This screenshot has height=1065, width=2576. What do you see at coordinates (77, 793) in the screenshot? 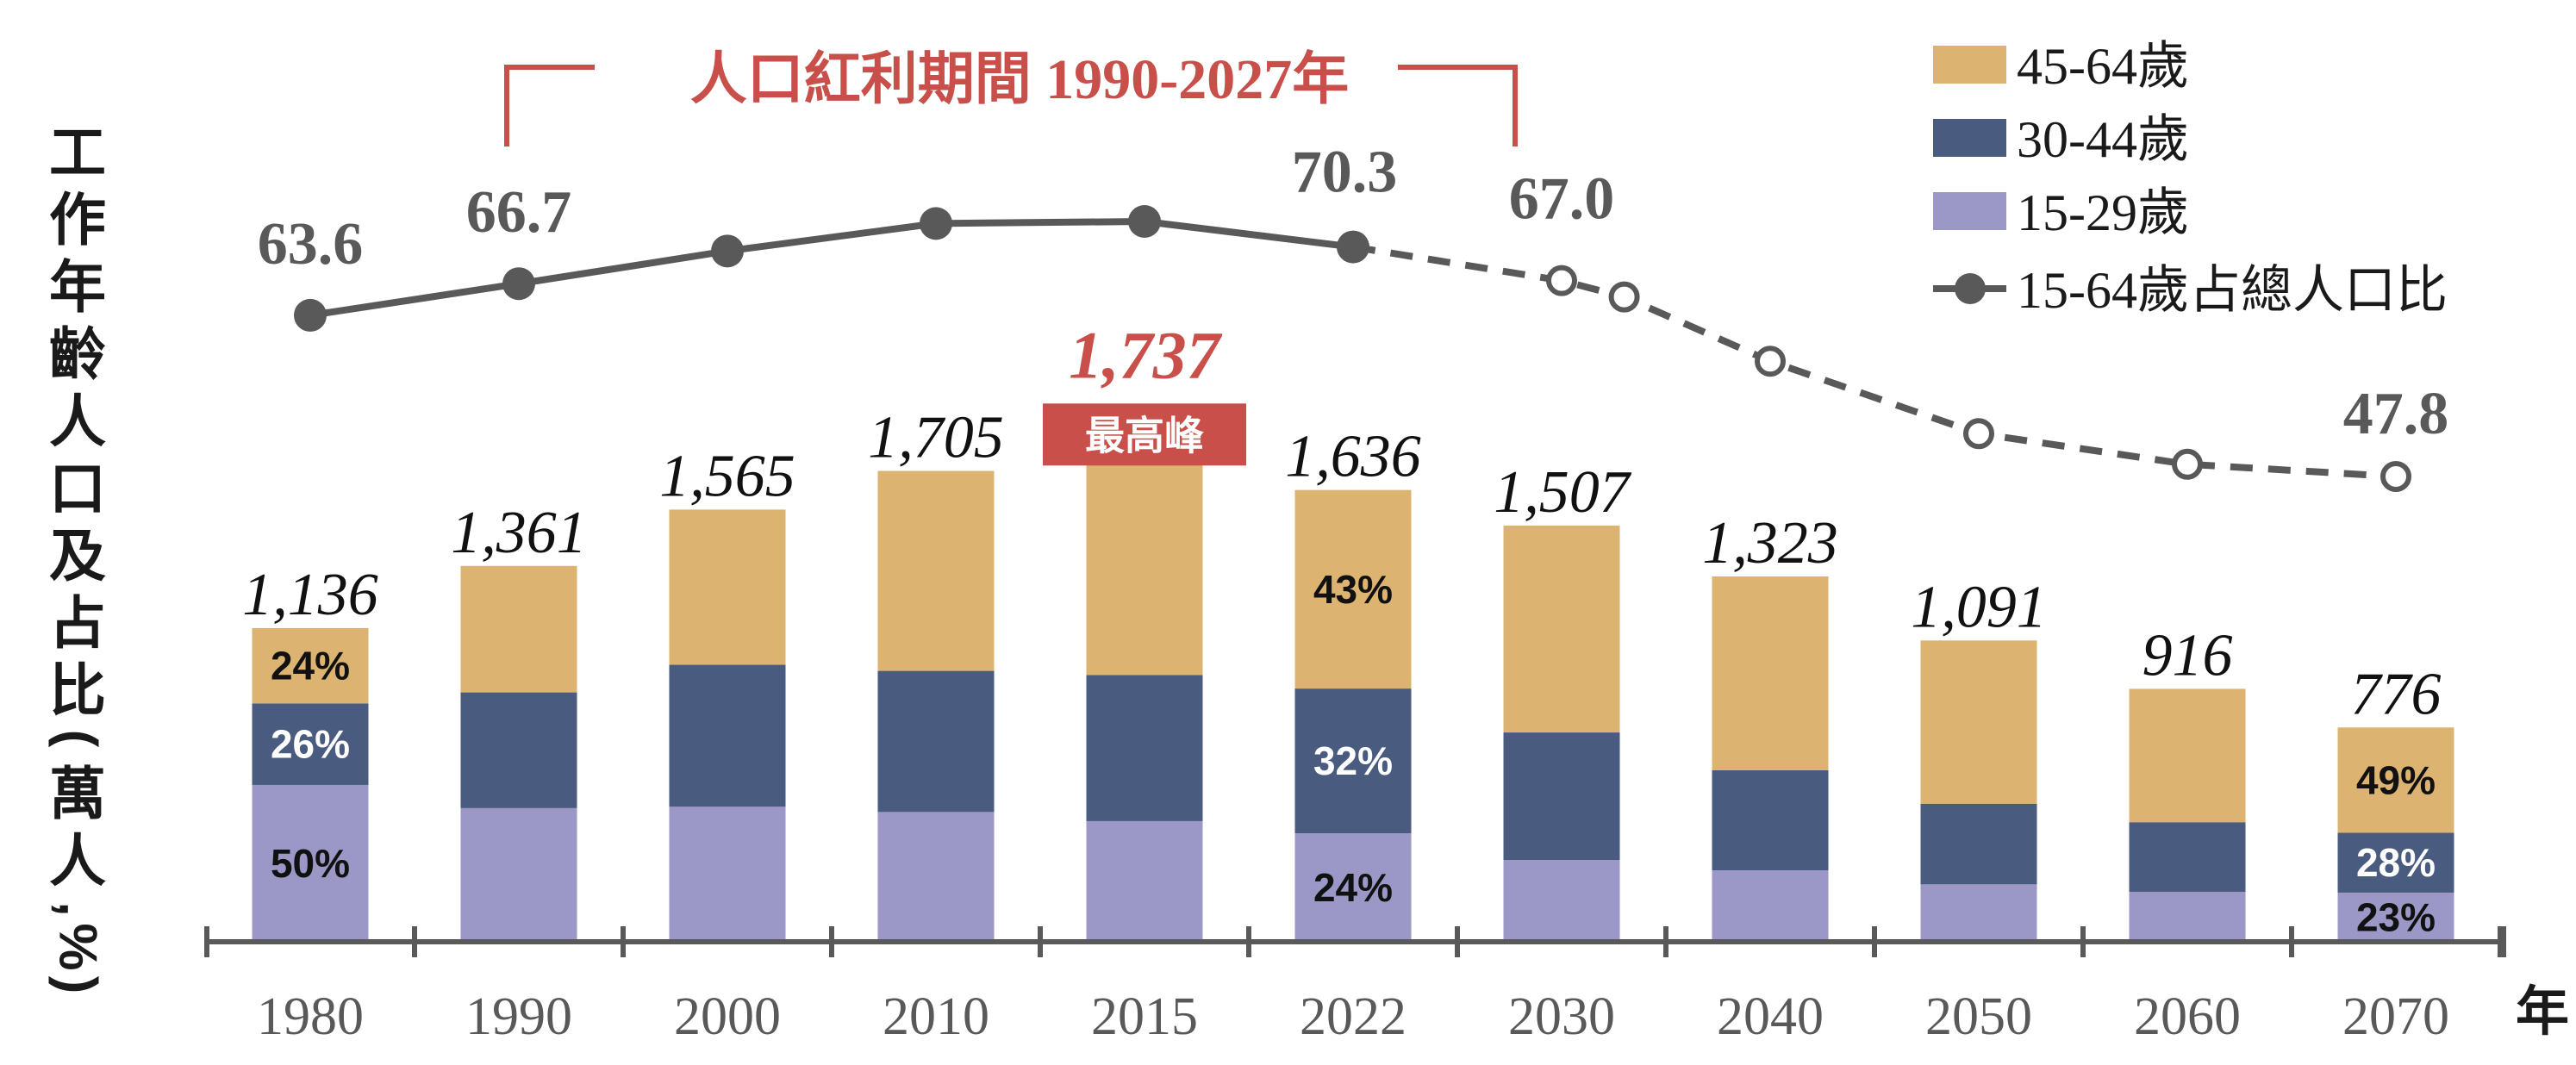
I see `y-axis-label-char: 萬` at bounding box center [77, 793].